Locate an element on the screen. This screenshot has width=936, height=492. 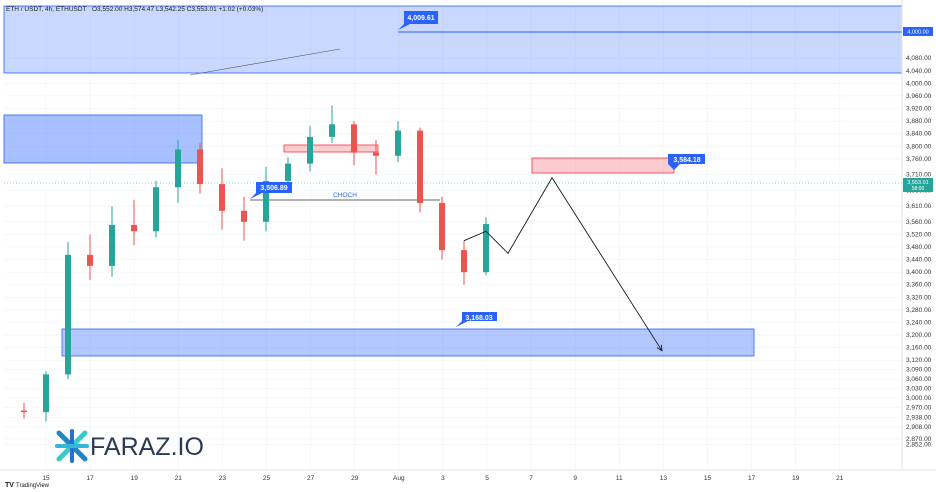
y-tick-label: 4,000.00 is located at coordinates (919, 83).